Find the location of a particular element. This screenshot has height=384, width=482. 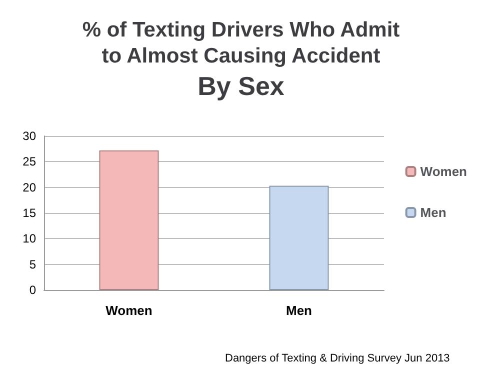

y-tick-label: 20 is located at coordinates (29, 187).